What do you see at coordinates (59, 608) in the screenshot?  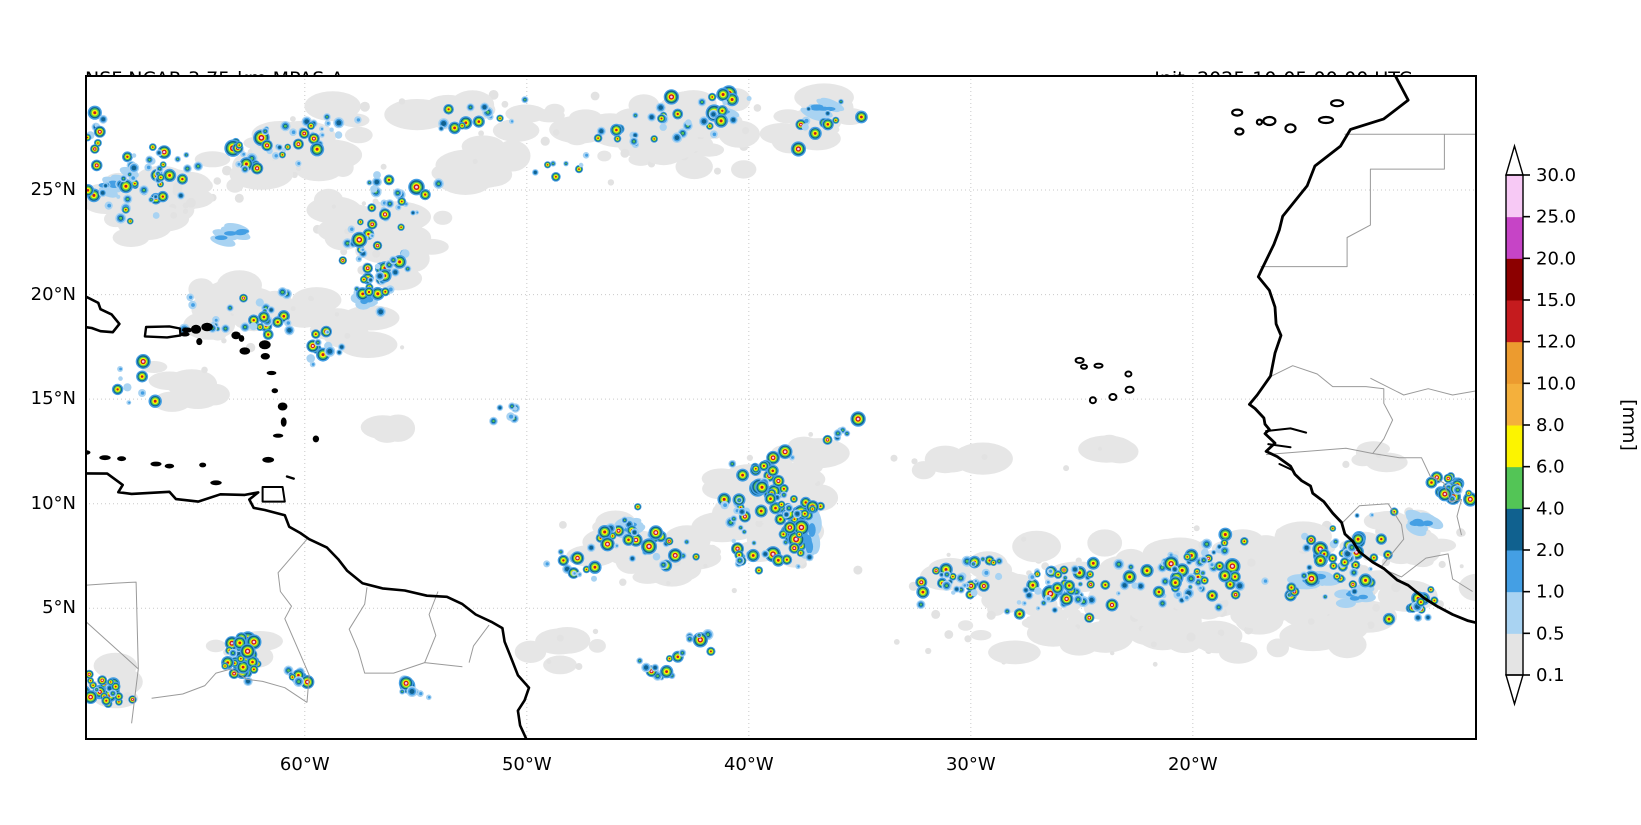 I see `y-tick-label: 5°N` at bounding box center [59, 608].